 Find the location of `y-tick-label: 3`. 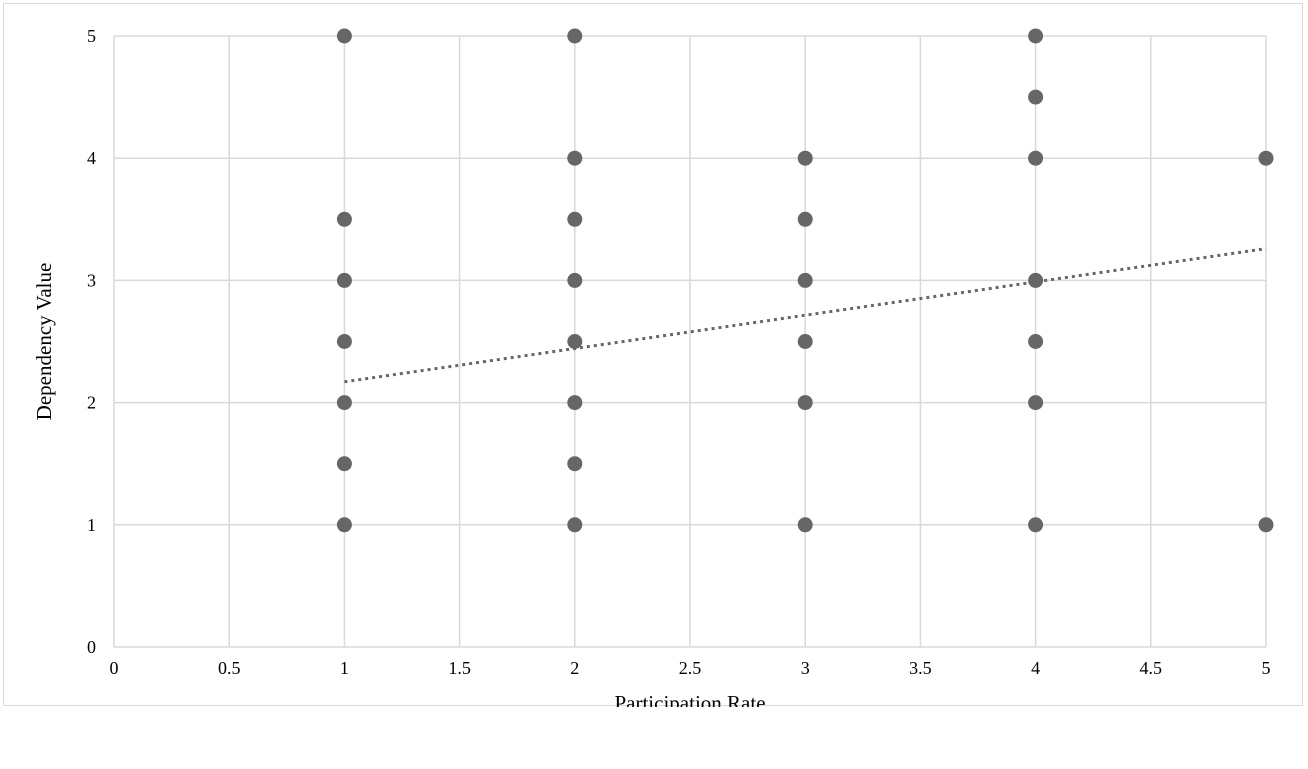

y-tick-label: 3 is located at coordinates (91, 280).